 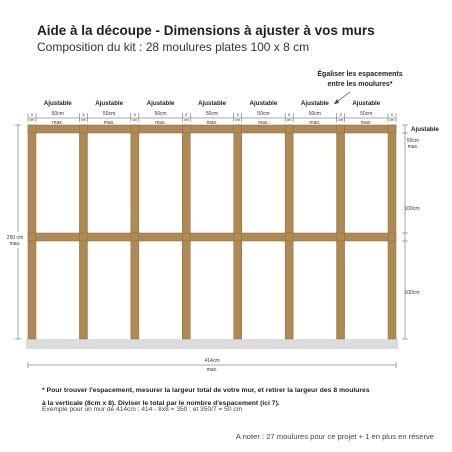 What do you see at coordinates (413, 141) in the screenshot?
I see `top-section-value: 50cm` at bounding box center [413, 141].